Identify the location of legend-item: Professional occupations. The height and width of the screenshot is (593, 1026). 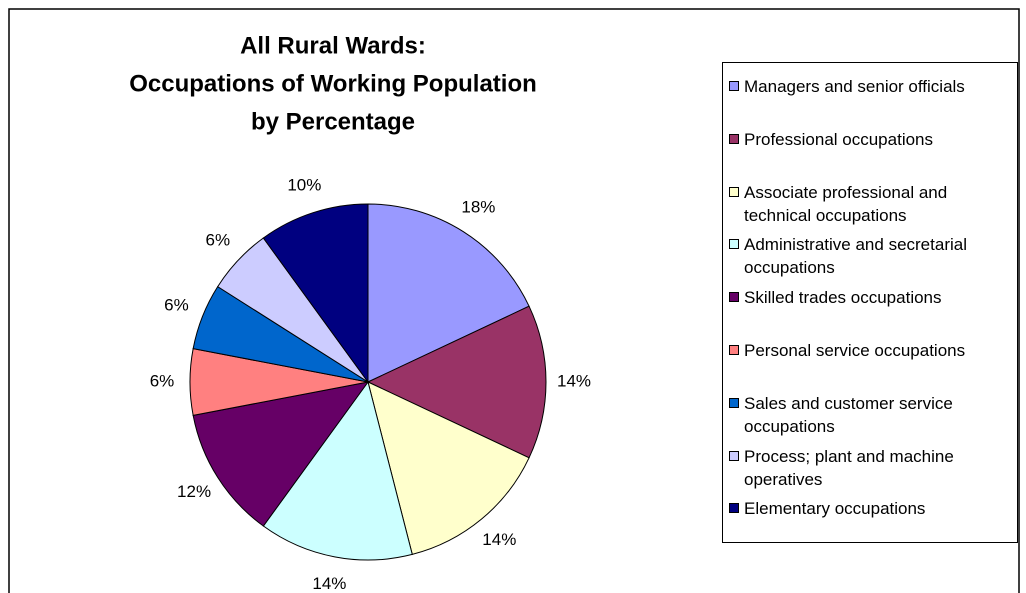
(873, 139).